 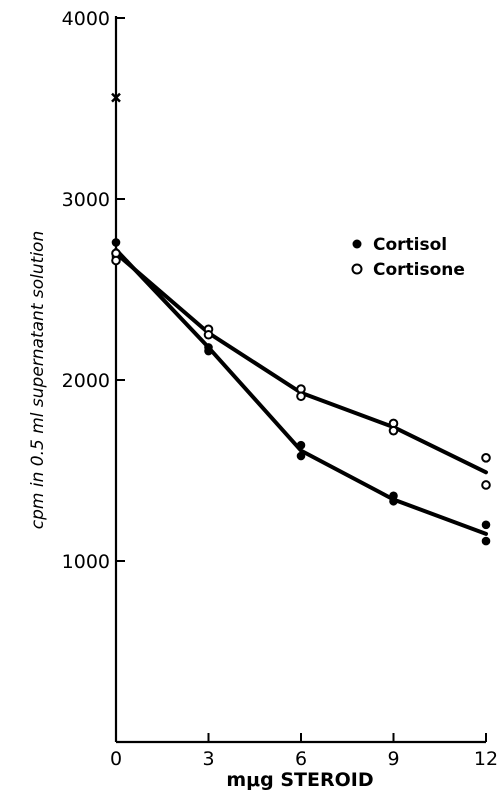 What do you see at coordinates (357, 269) in the screenshot?
I see `legend-marker-cortisone` at bounding box center [357, 269].